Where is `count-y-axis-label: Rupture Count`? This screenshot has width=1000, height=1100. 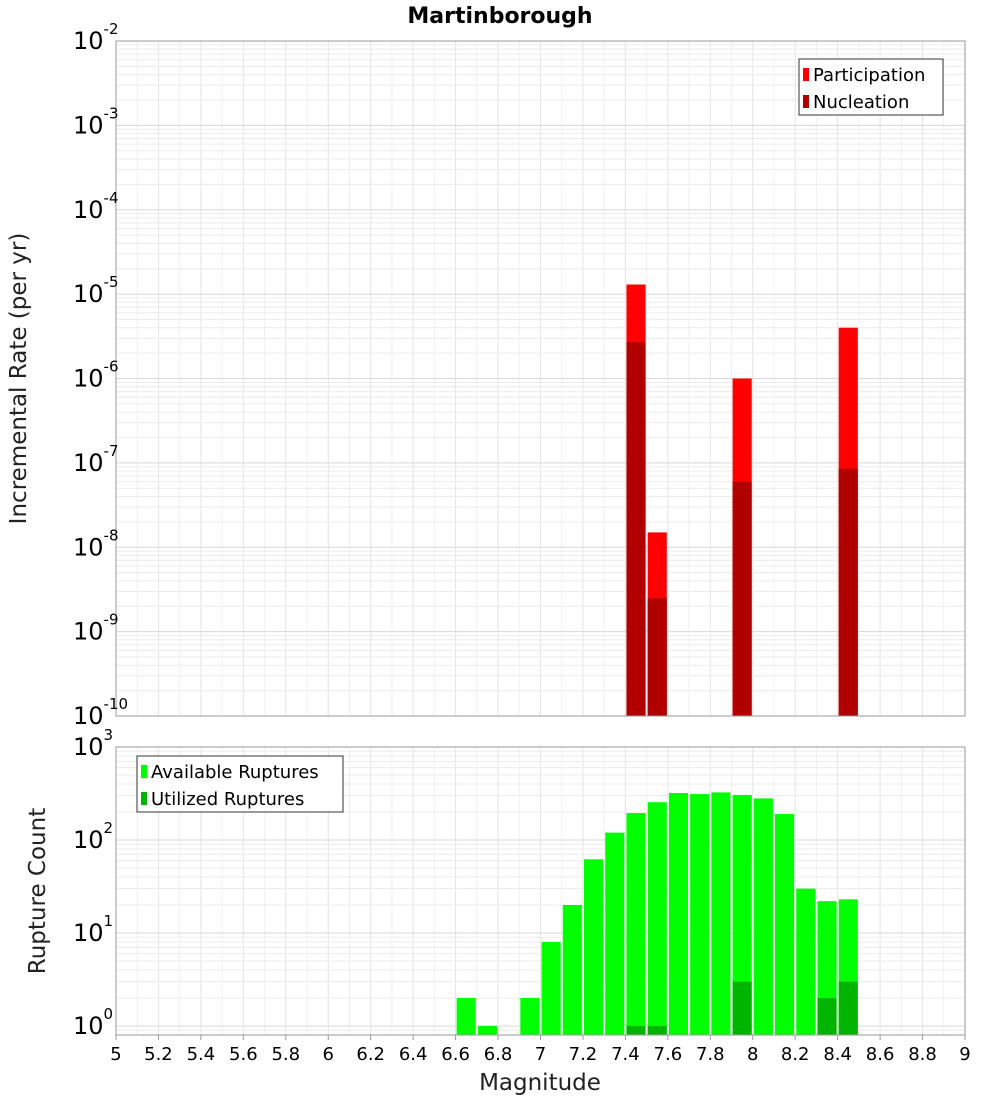 count-y-axis-label: Rupture Count is located at coordinates (38, 891).